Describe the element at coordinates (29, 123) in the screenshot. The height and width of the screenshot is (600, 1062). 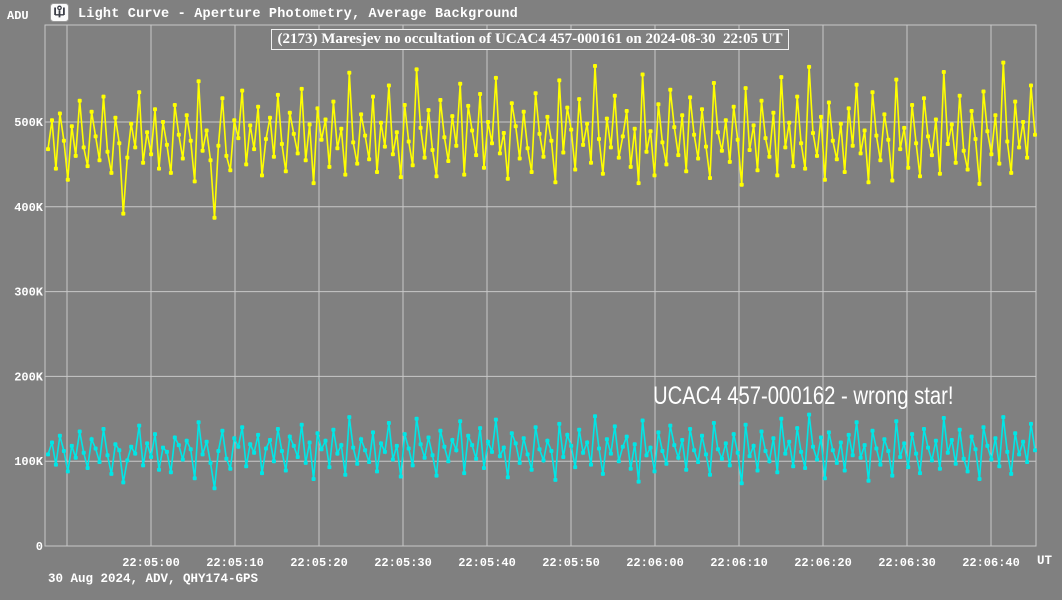
I see `y-tick-label: 500K` at that location.